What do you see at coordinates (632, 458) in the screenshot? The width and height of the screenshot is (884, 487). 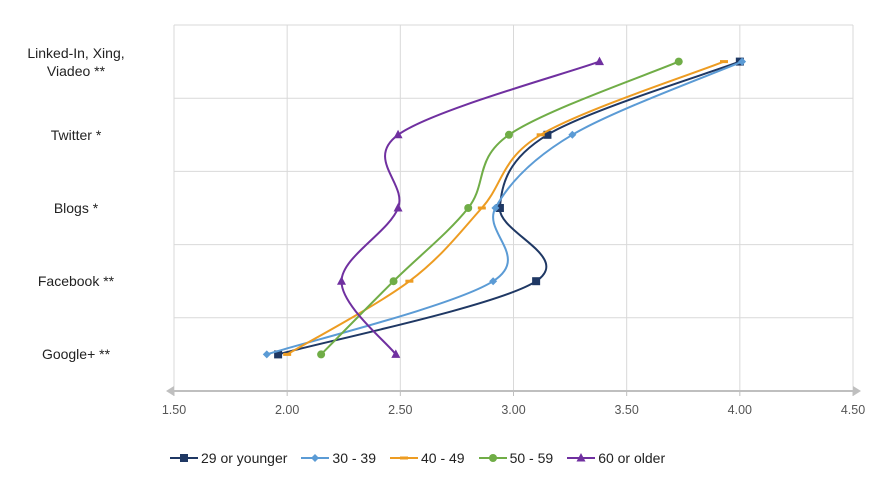 I see `legend-label: 60 or older` at bounding box center [632, 458].